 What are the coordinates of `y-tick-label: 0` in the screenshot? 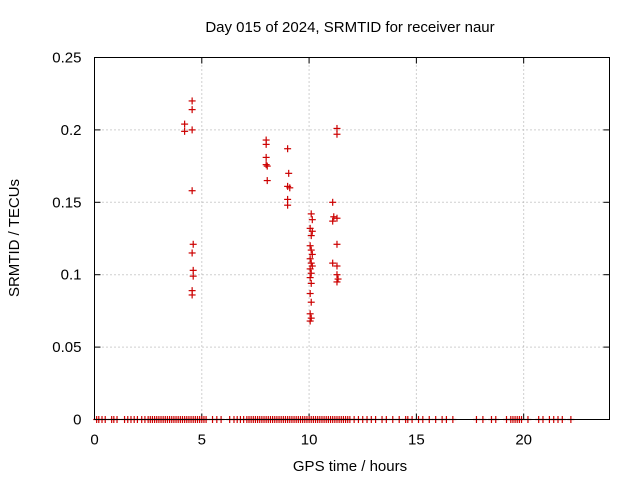 It's located at (77, 420).